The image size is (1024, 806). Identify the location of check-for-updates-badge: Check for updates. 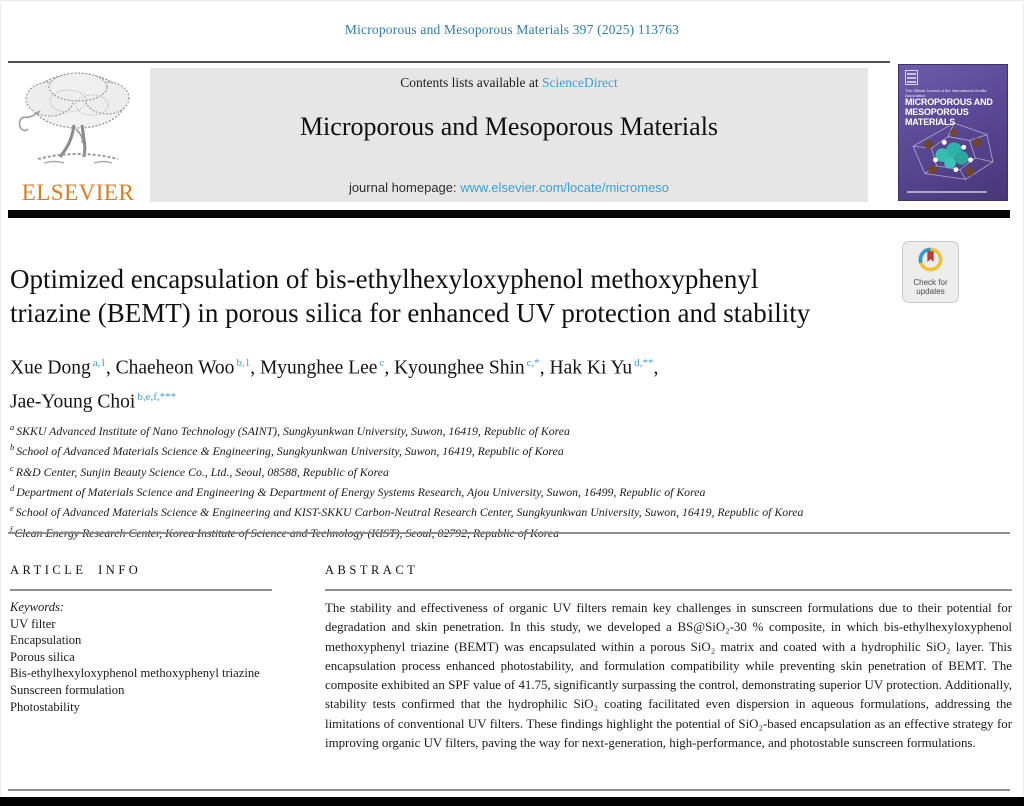
(930, 272).